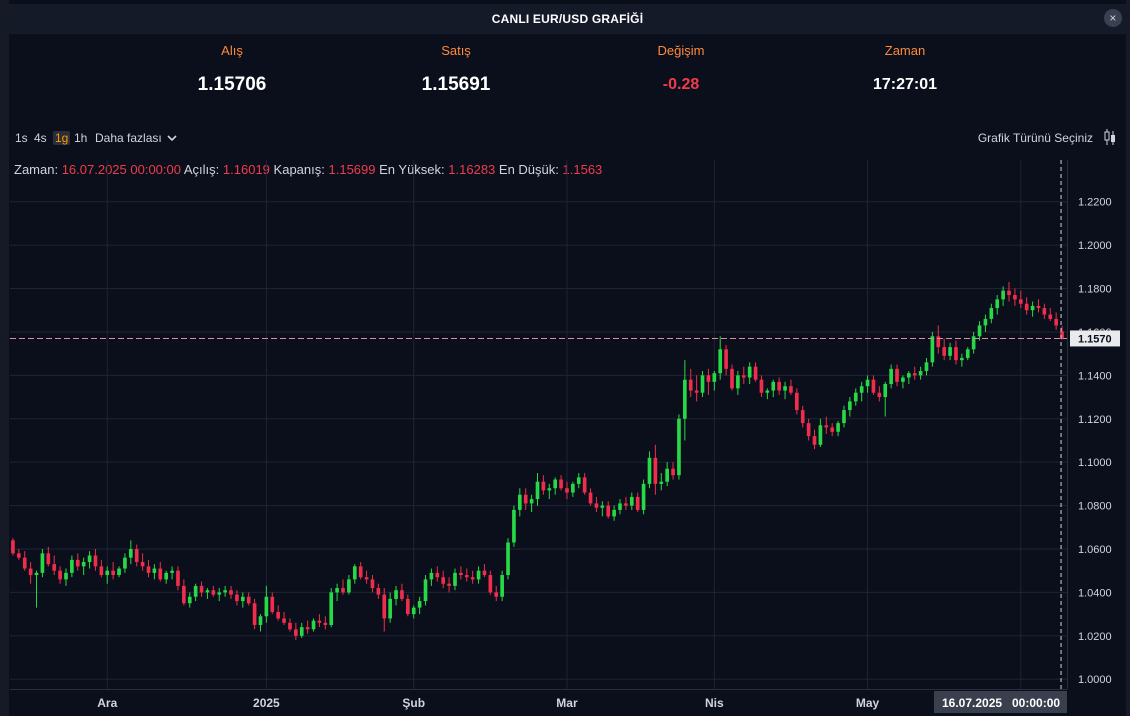 This screenshot has height=716, width=1130. I want to click on price-tick-label: 1.0200, so click(1095, 637).